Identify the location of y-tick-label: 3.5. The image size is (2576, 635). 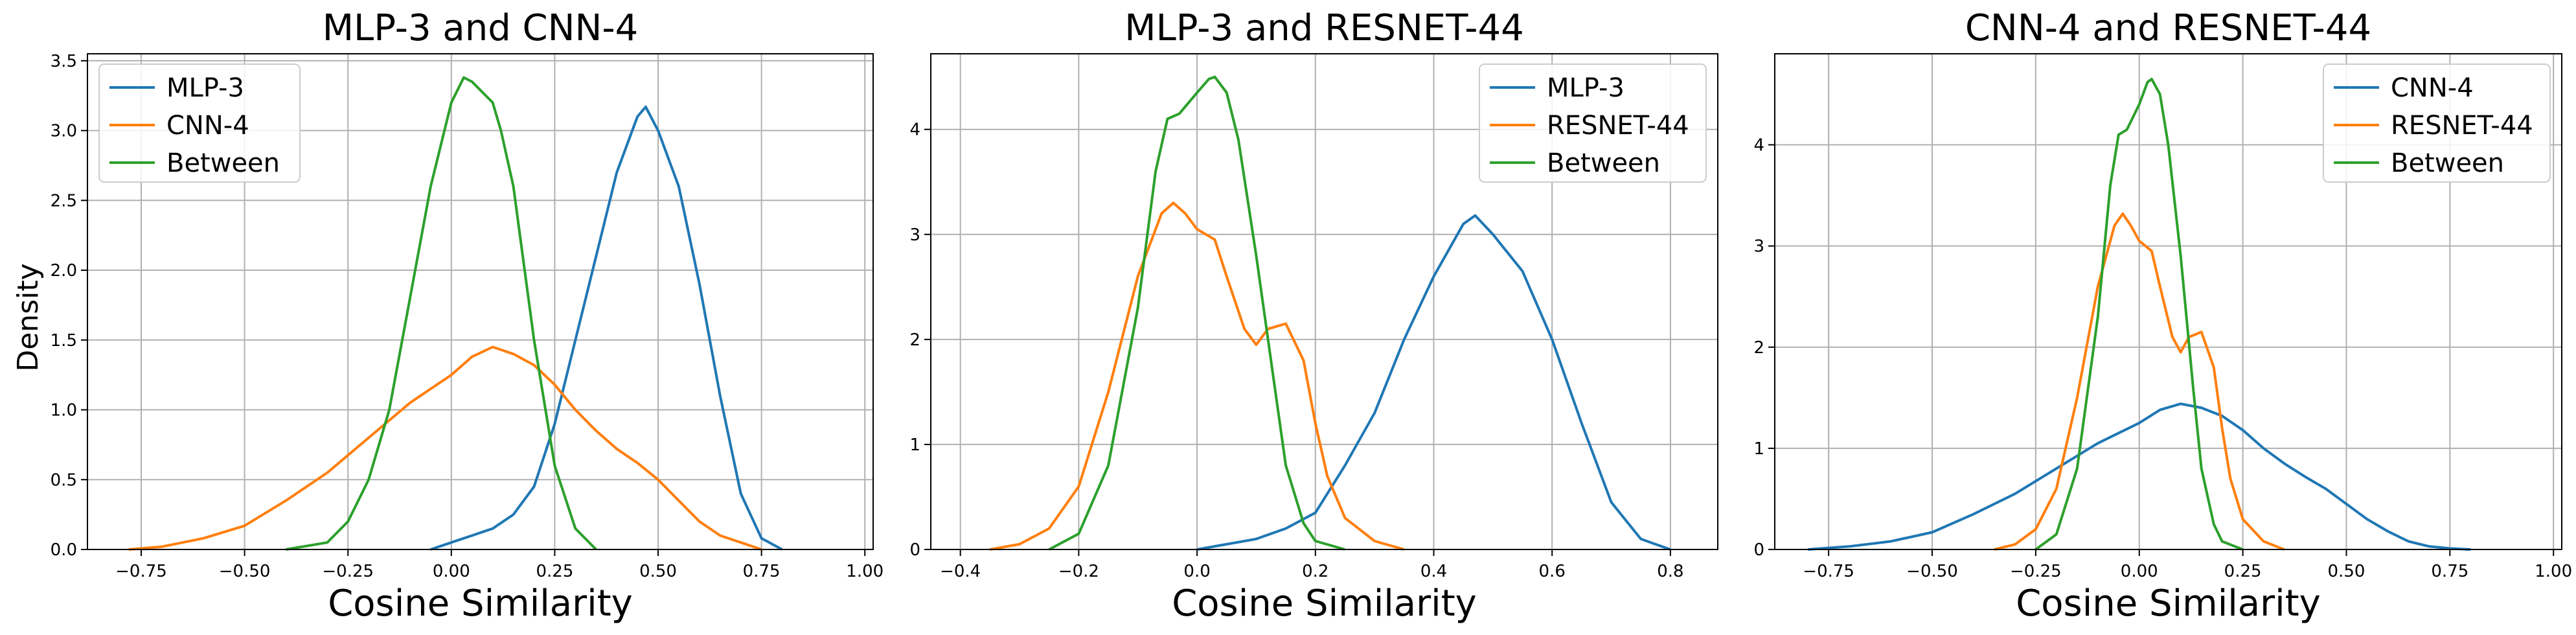
(64, 61).